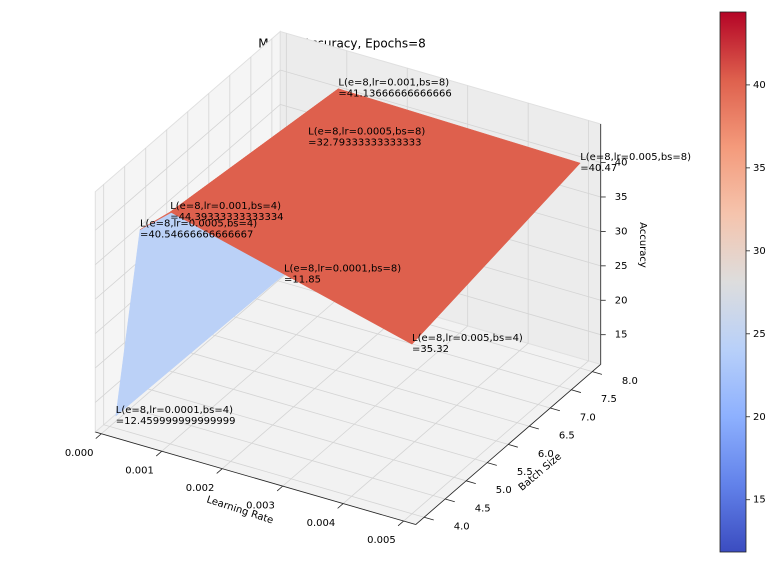 The width and height of the screenshot is (772, 565). What do you see at coordinates (321, 523) in the screenshot?
I see `x-tick-label: 0.004` at bounding box center [321, 523].